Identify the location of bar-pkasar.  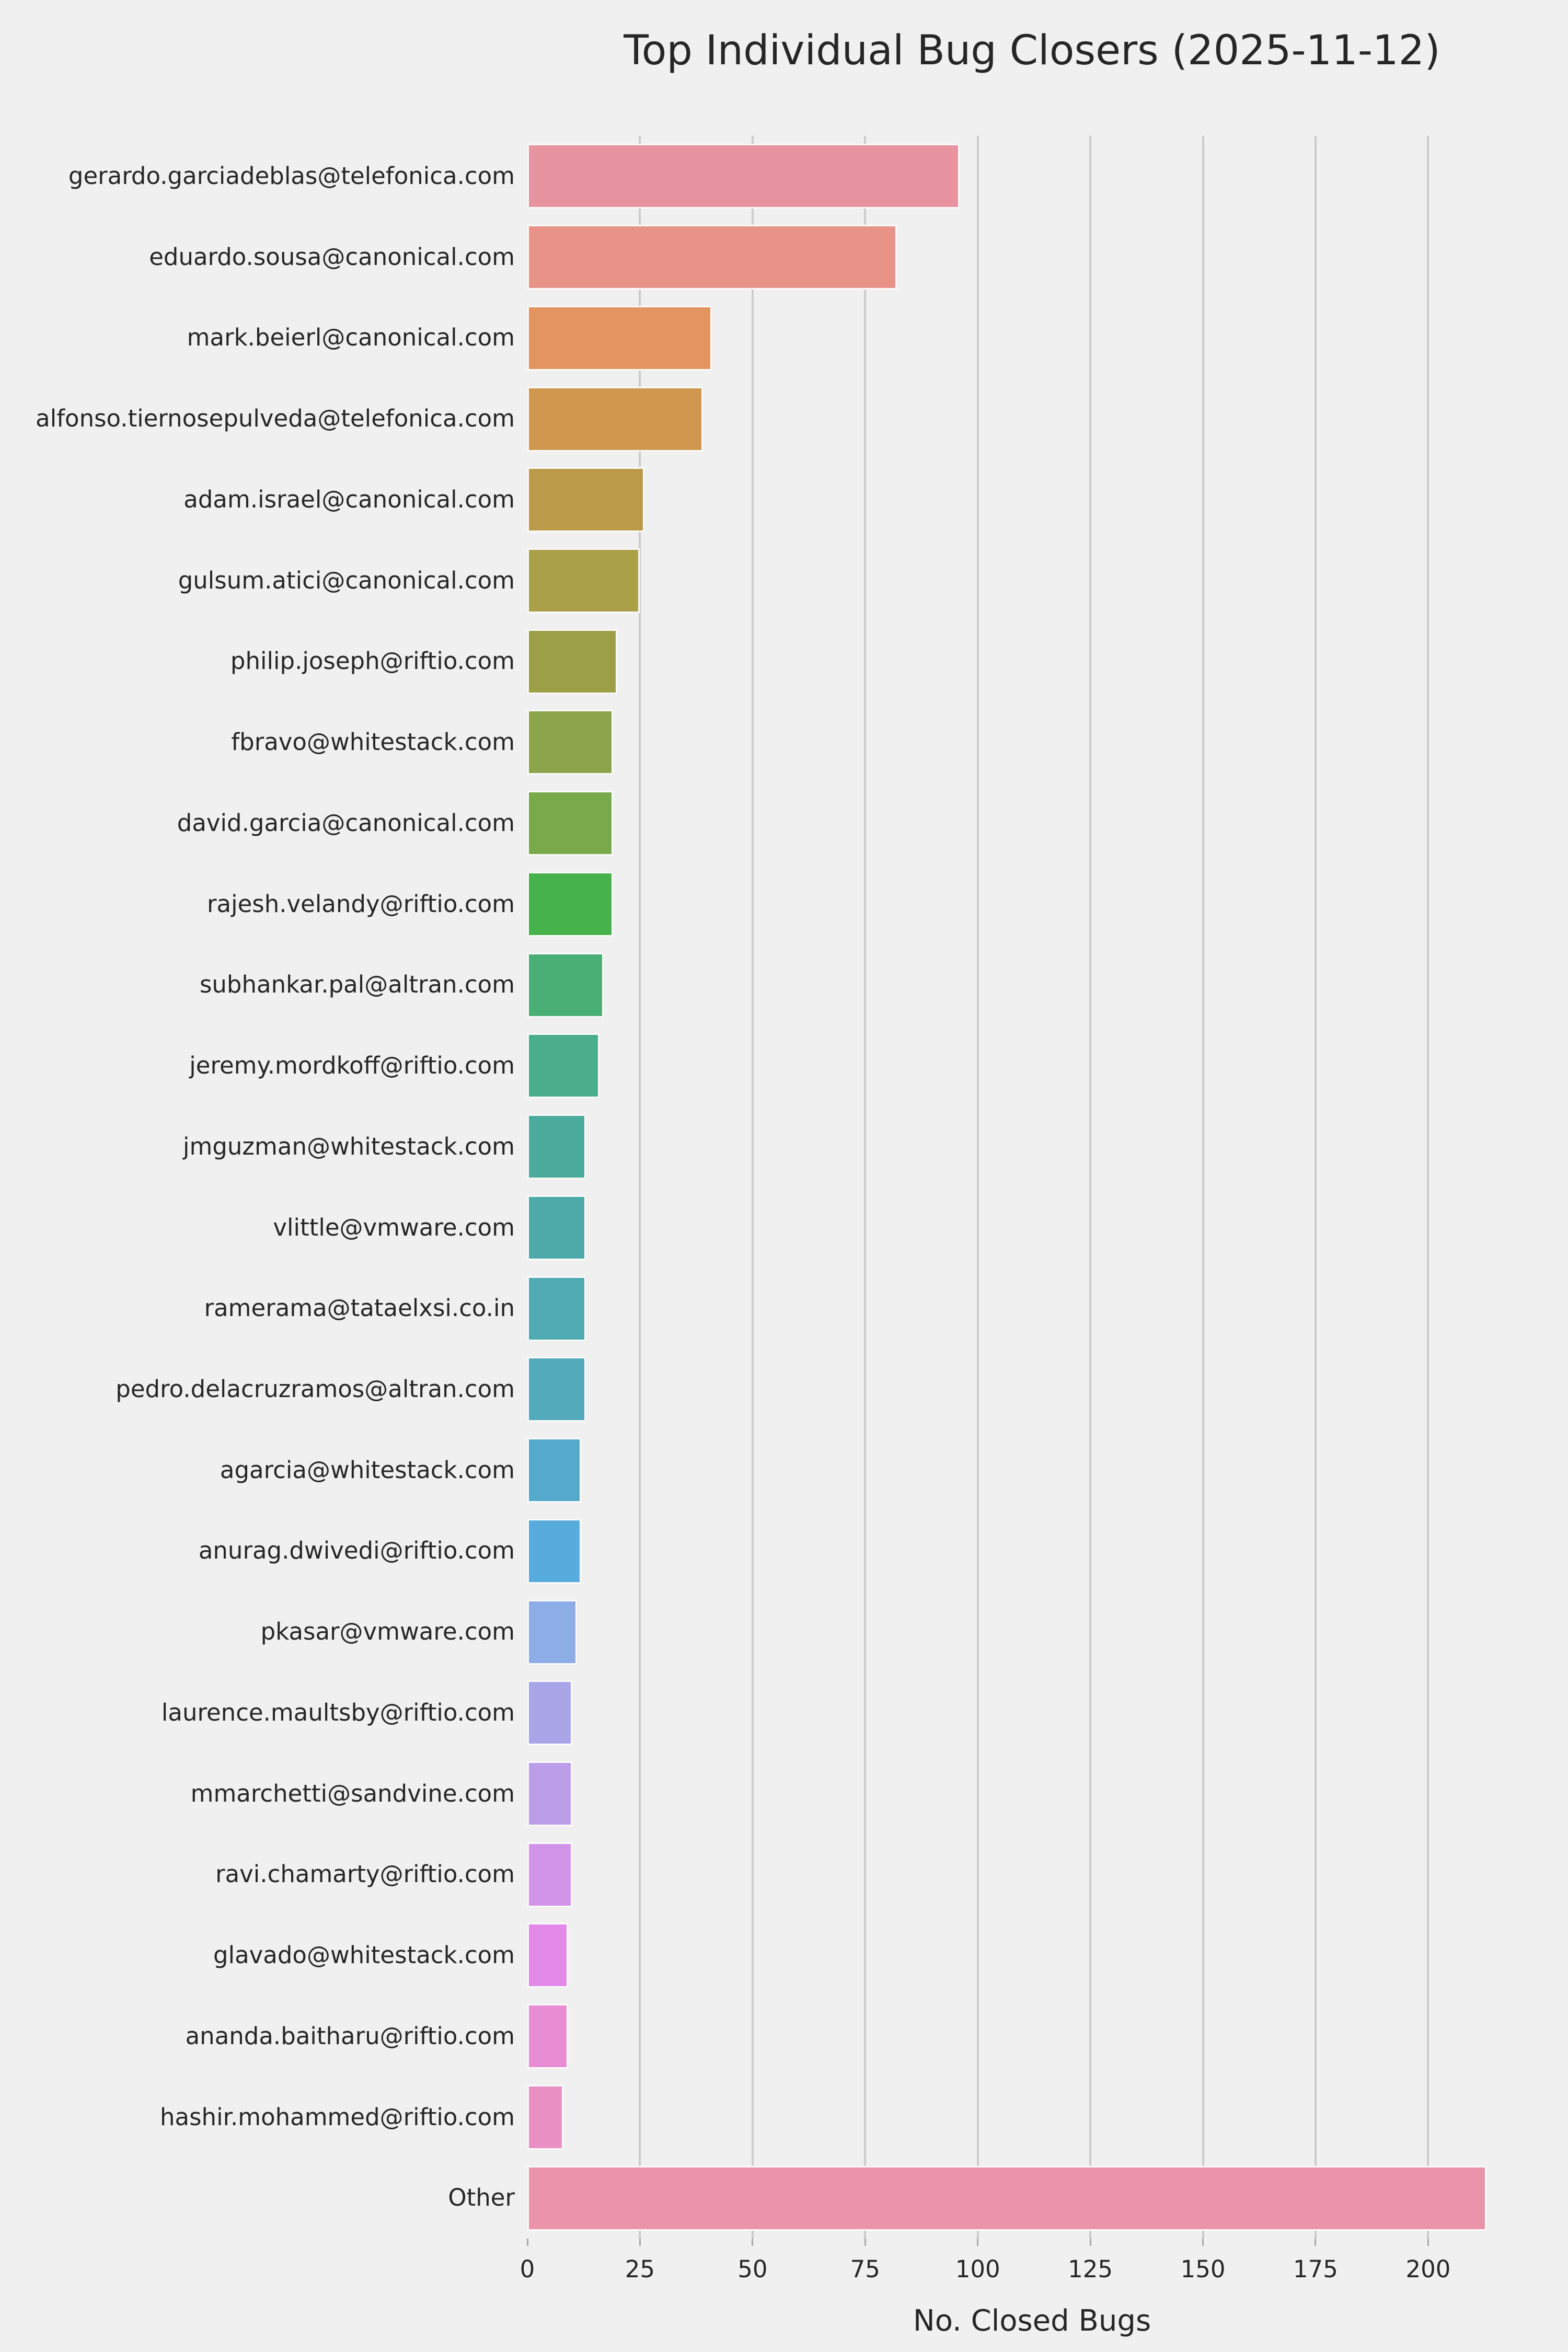
(552, 1632).